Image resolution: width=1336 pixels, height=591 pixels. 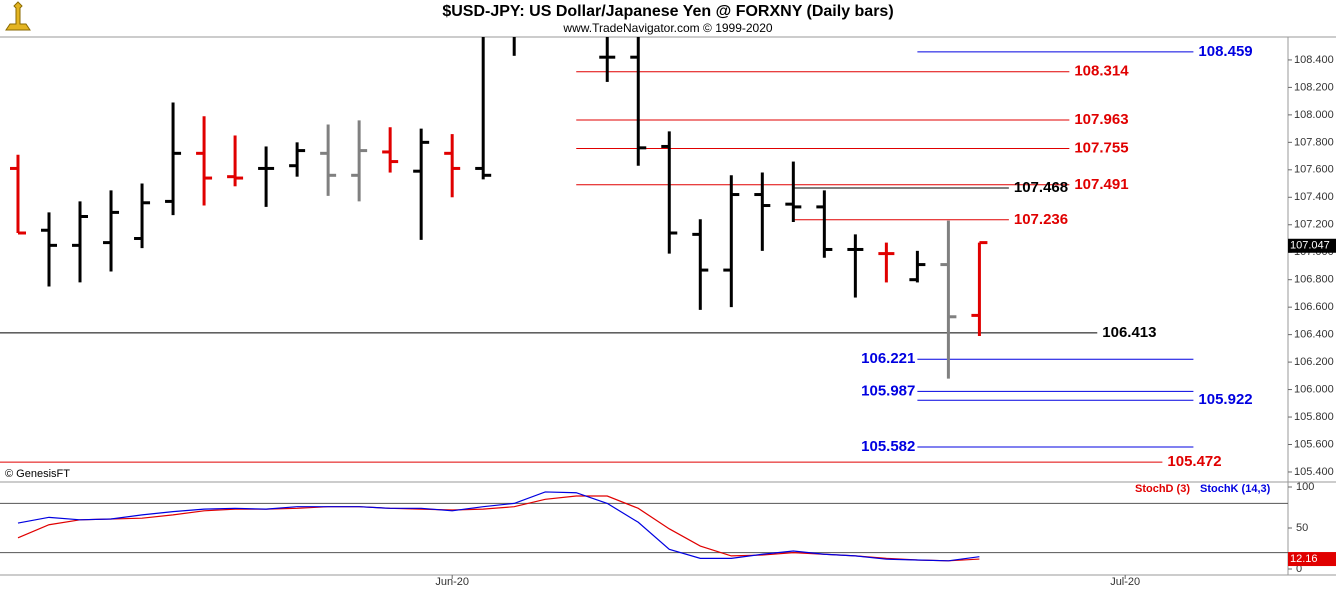 I want to click on y-tick-label: 108.000, so click(x=1314, y=115).